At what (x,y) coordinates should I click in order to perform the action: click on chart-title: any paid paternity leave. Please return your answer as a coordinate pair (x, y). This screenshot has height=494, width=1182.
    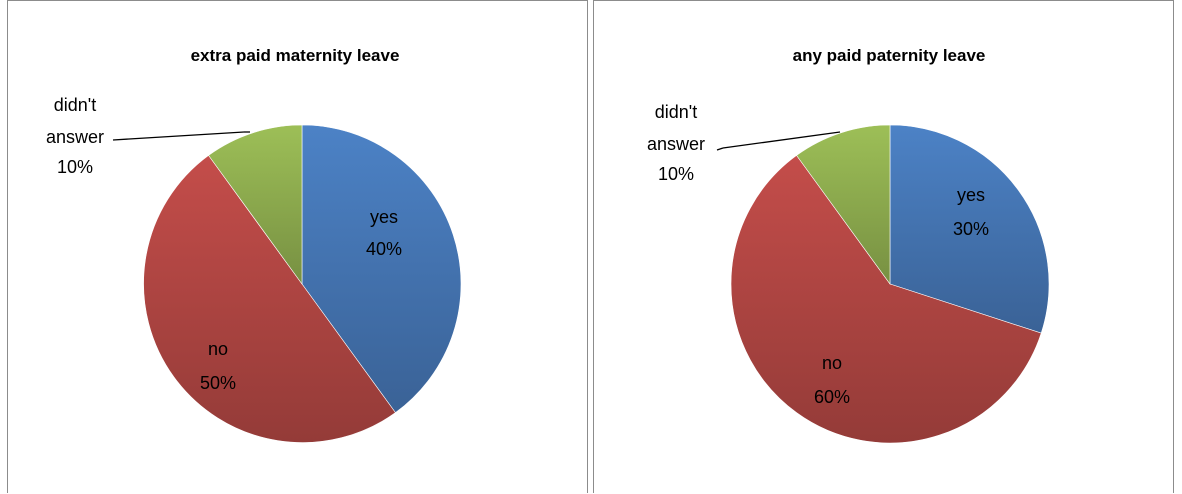
    Looking at the image, I should click on (889, 55).